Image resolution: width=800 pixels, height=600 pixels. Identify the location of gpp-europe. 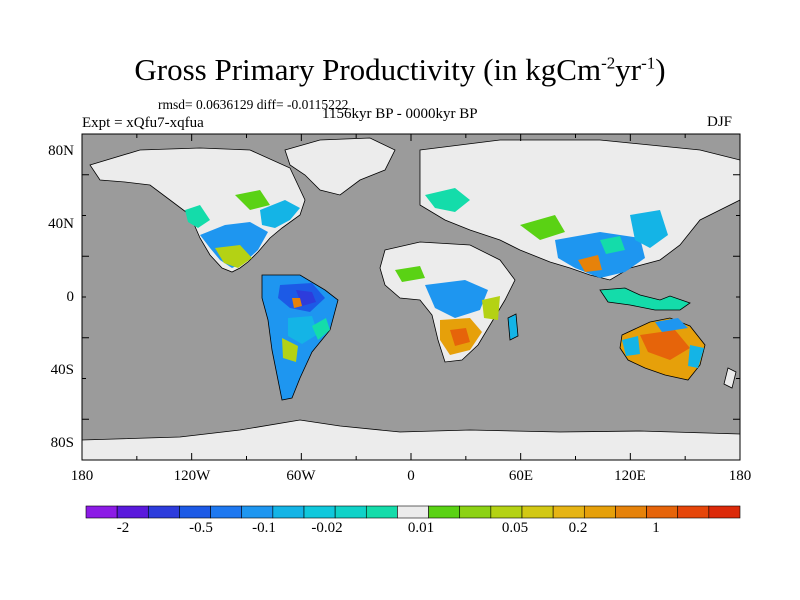
(447, 200).